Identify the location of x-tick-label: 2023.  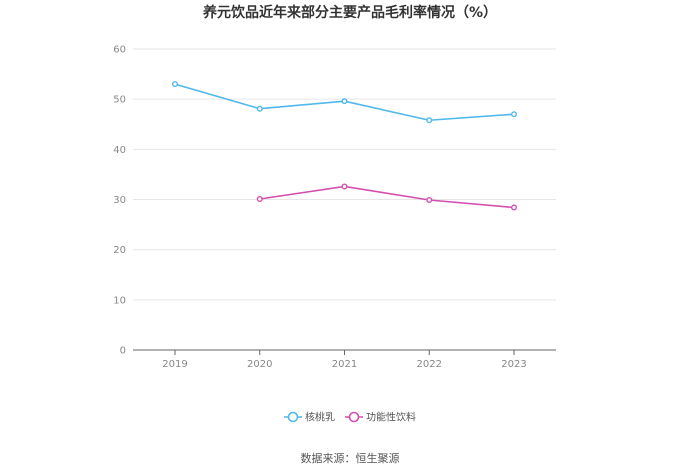
(513, 364).